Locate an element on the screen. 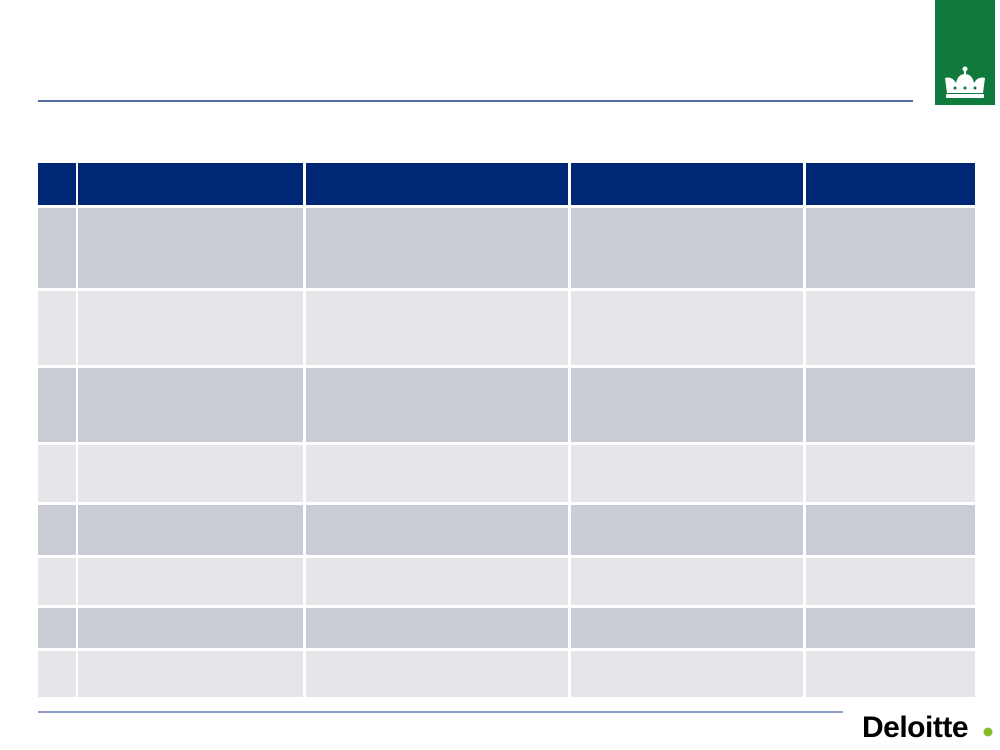 The image size is (1000, 750). logo-text: Deloitte is located at coordinates (915, 727).